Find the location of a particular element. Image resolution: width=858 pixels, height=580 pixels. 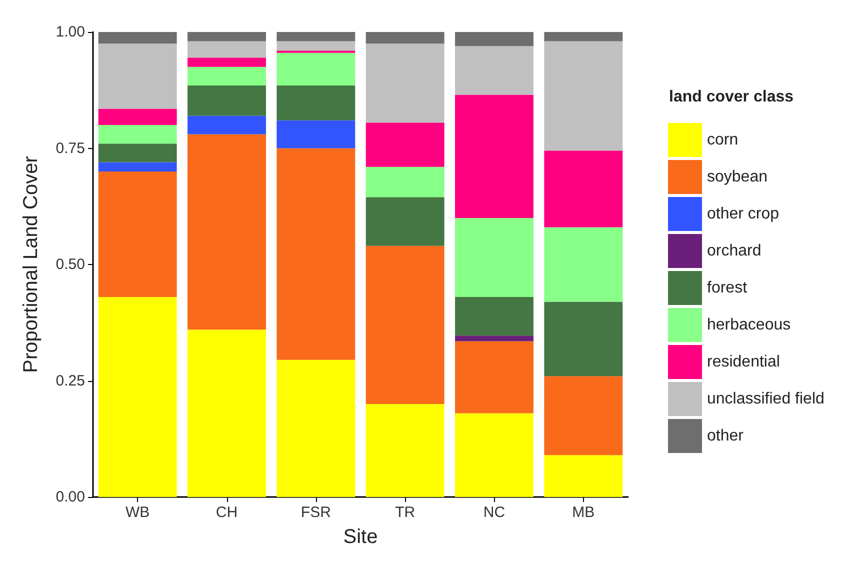

y-tick-label: 0.75 is located at coordinates (70, 148).